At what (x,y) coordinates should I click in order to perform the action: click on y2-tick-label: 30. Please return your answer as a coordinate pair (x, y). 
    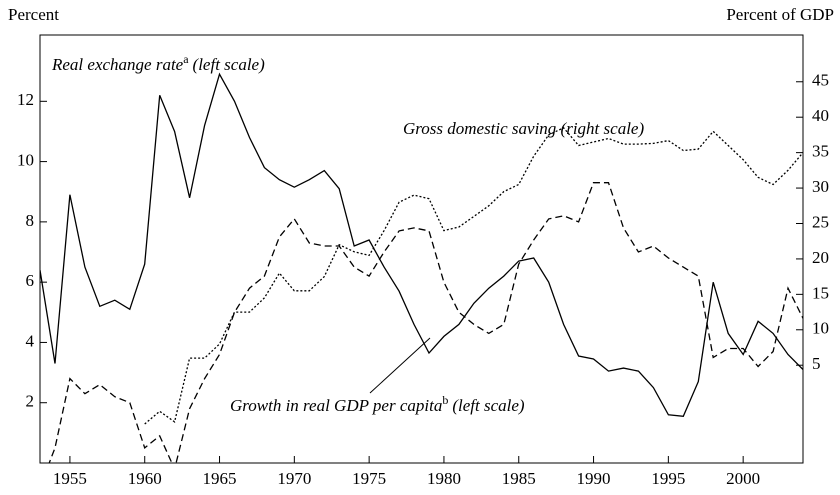
    Looking at the image, I should click on (820, 186).